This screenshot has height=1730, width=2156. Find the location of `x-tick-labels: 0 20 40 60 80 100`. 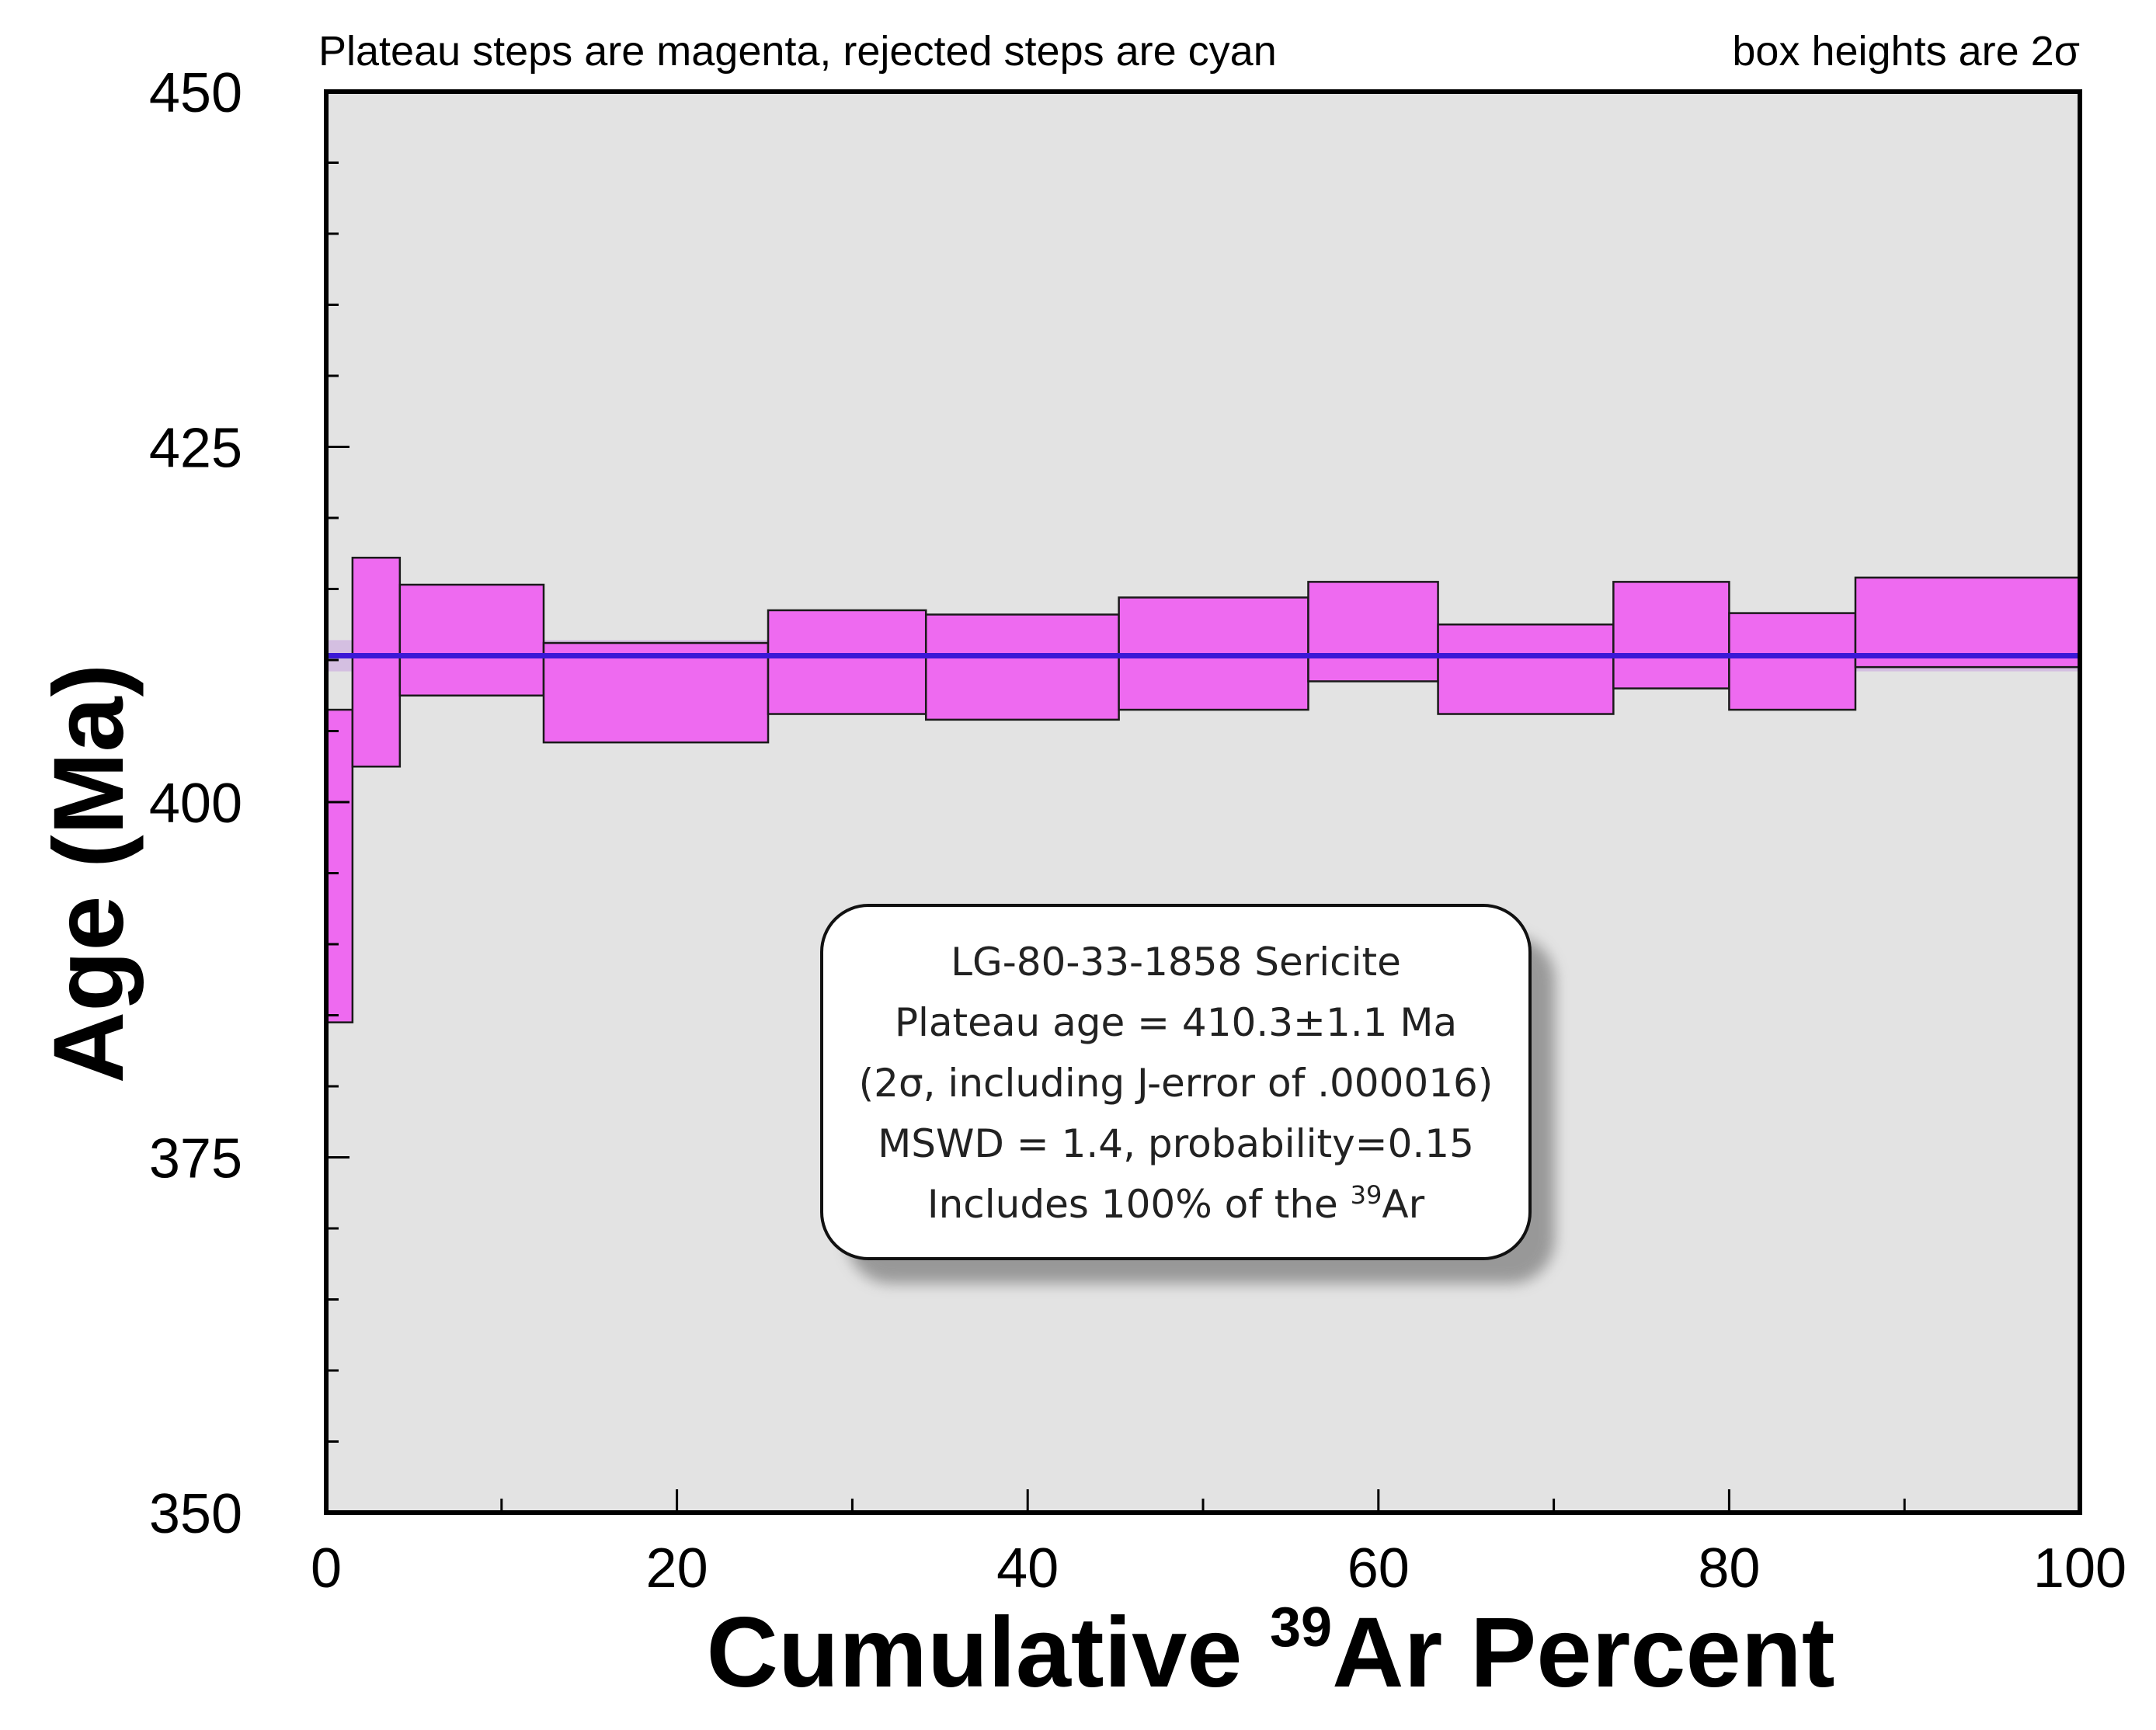

x-tick-labels: 0 20 40 60 80 100 is located at coordinates (1218, 1568).